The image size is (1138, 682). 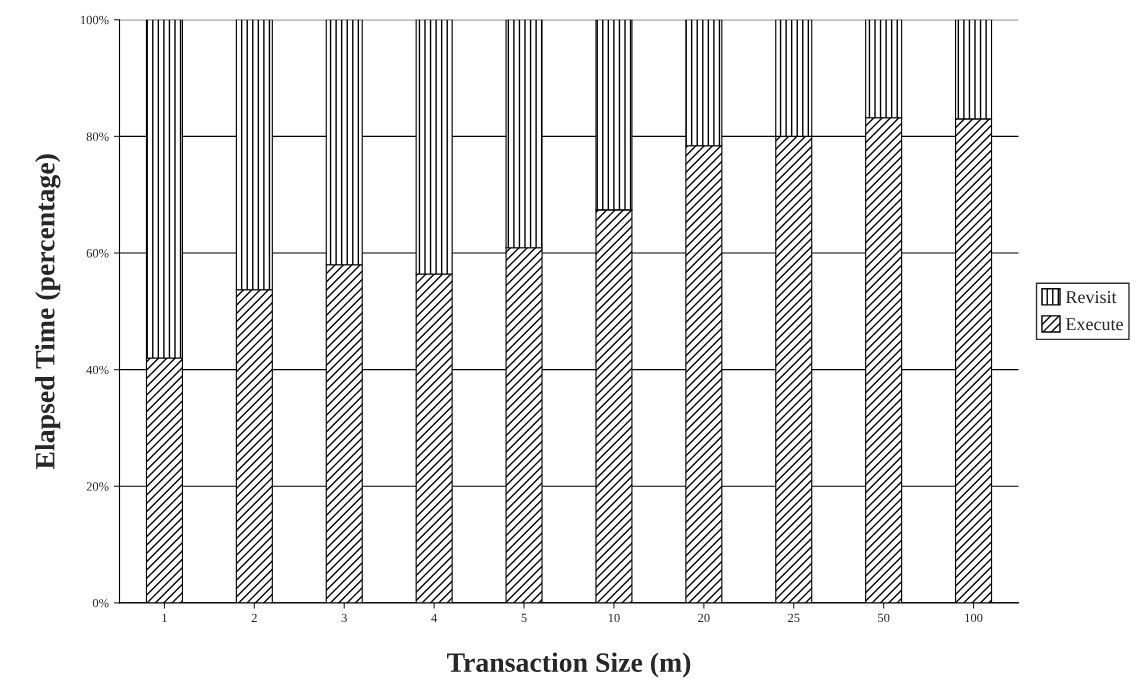 What do you see at coordinates (48, 312) in the screenshot?
I see `y-axis-title: Elapsed Time (percentage)` at bounding box center [48, 312].